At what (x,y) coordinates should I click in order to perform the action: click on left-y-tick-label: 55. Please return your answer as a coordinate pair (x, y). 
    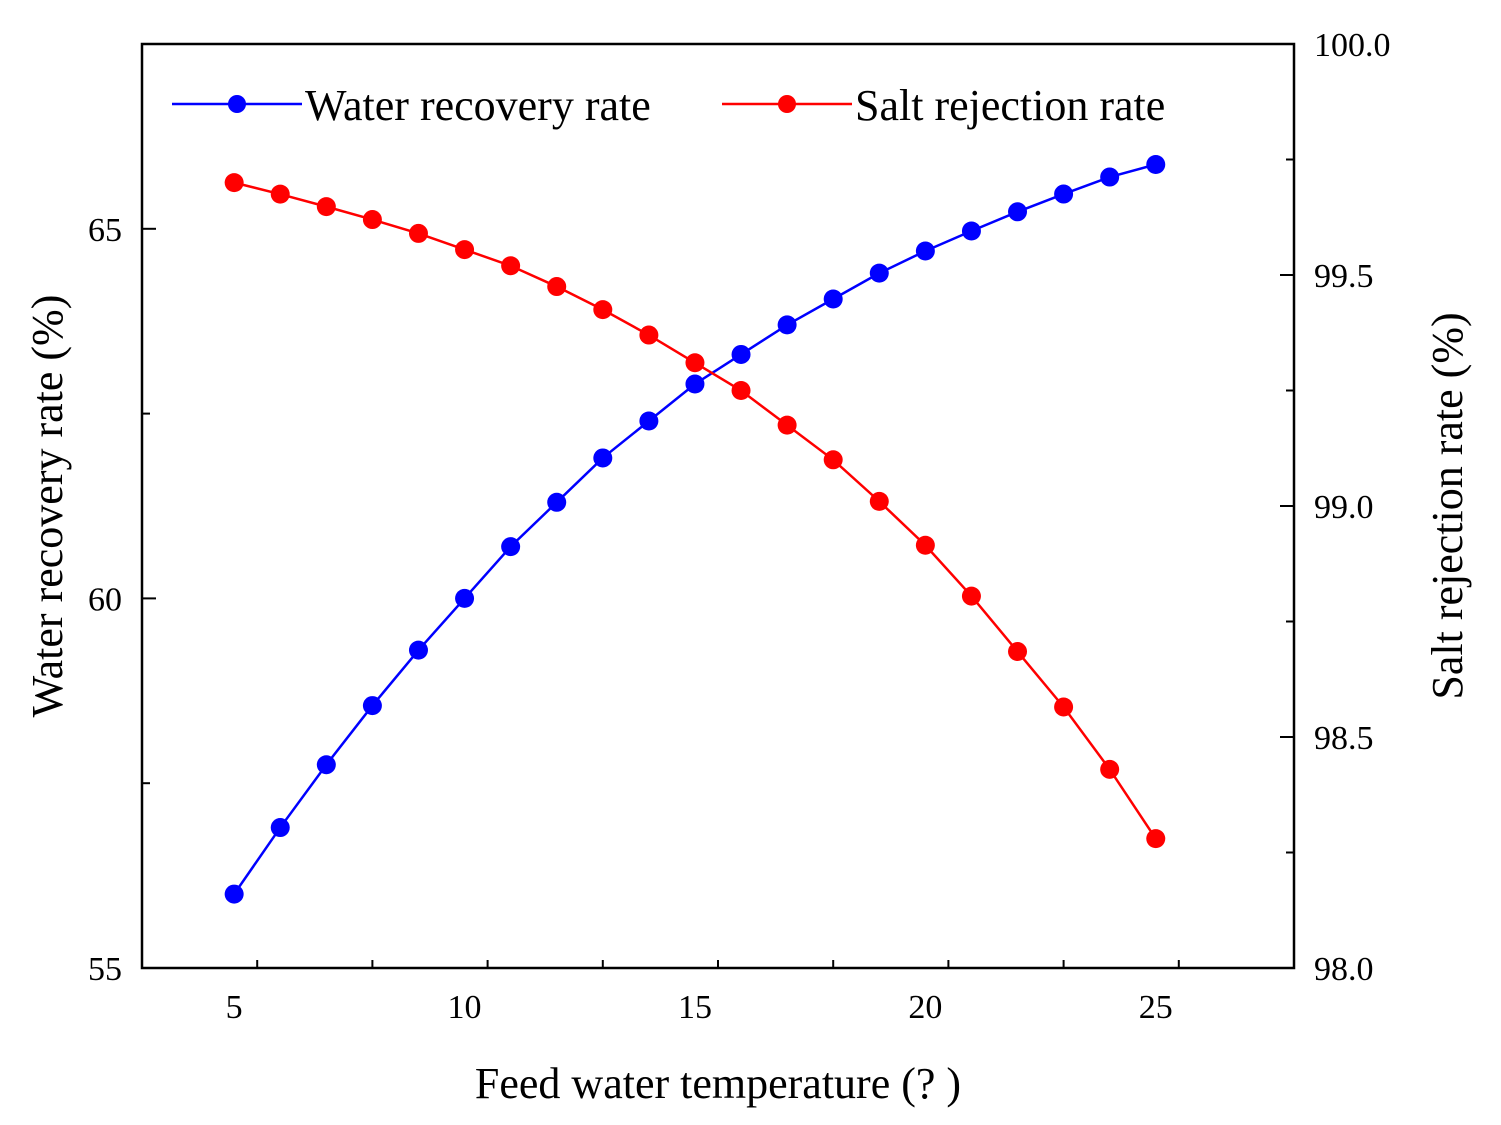
    Looking at the image, I should click on (105, 969).